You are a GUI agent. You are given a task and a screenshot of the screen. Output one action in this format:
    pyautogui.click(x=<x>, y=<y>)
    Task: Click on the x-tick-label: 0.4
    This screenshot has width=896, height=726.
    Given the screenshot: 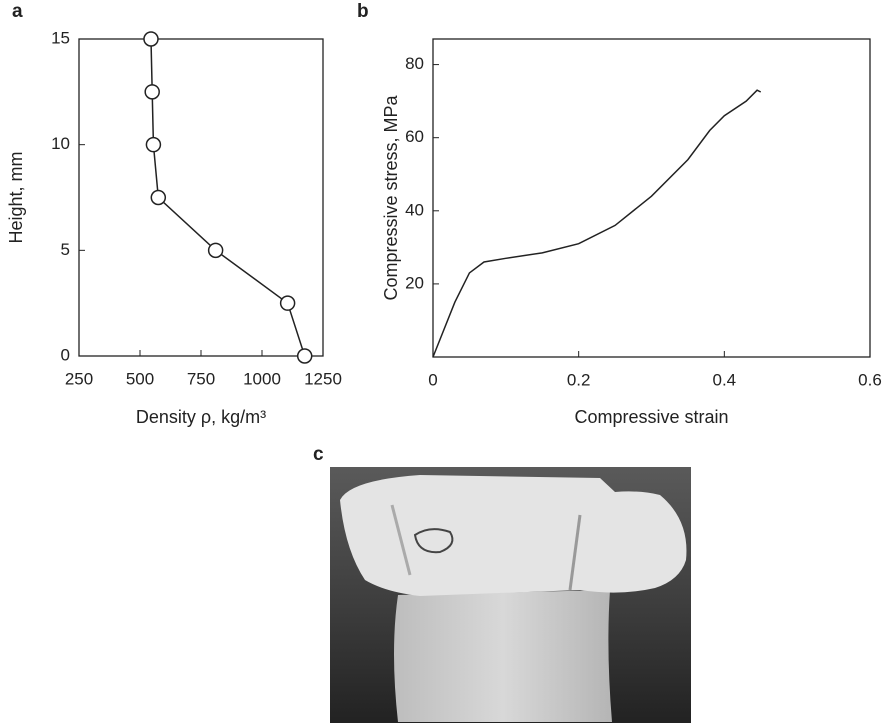 What is the action you would take?
    pyautogui.click(x=725, y=379)
    